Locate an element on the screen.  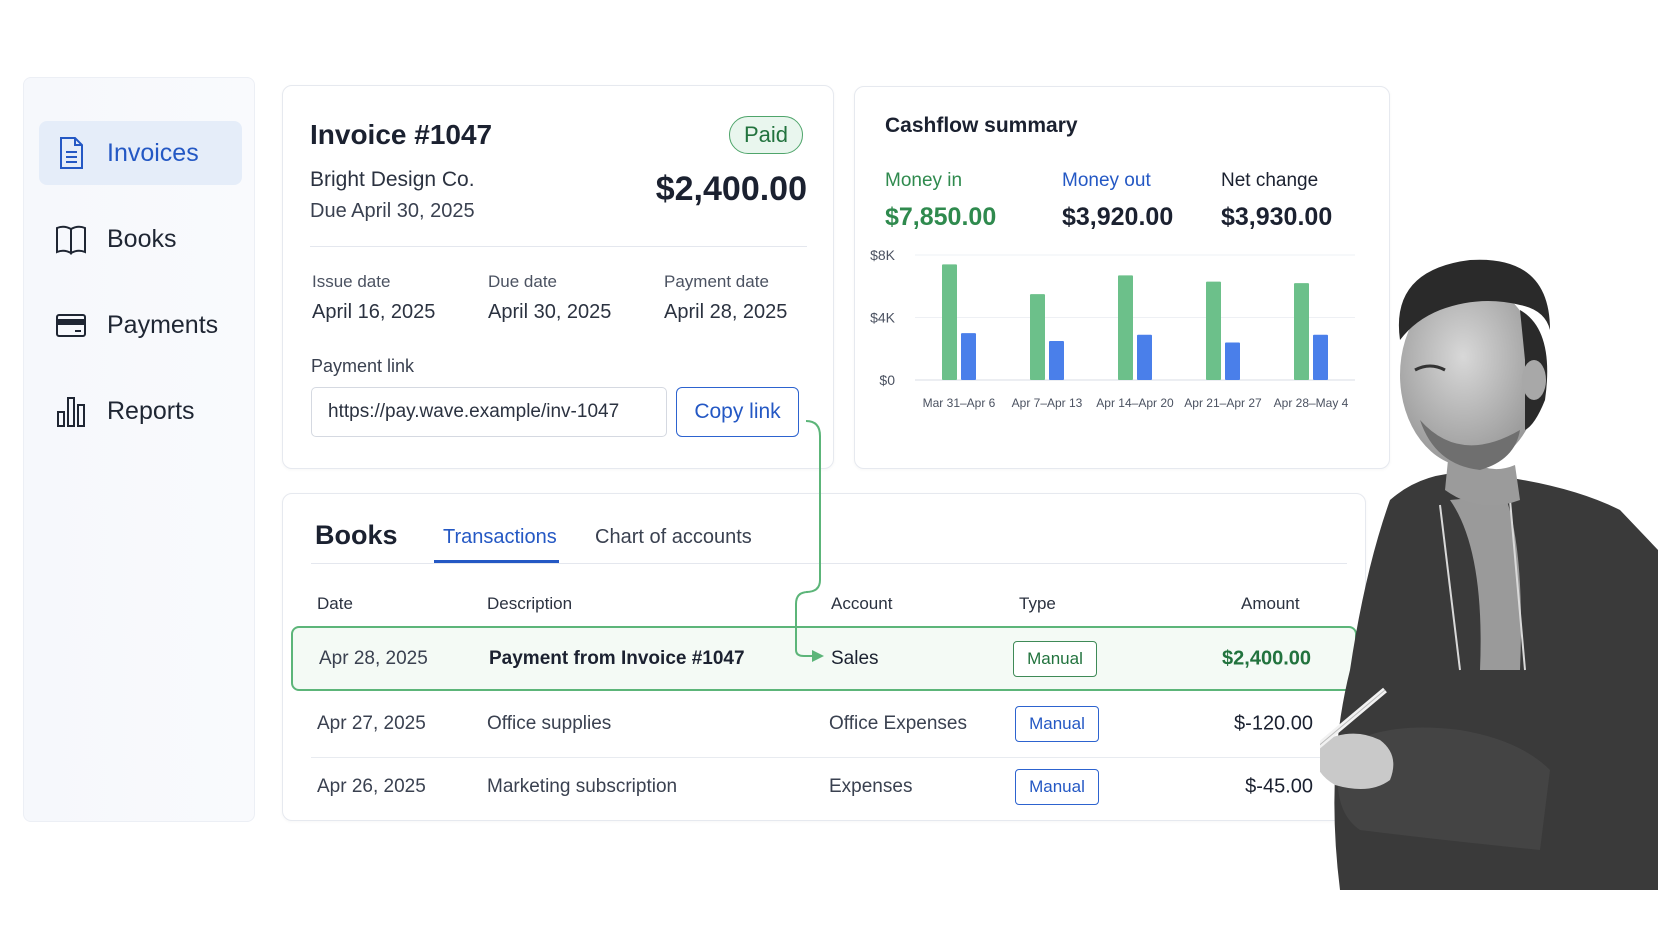
row-account: Expenses is located at coordinates (871, 786).